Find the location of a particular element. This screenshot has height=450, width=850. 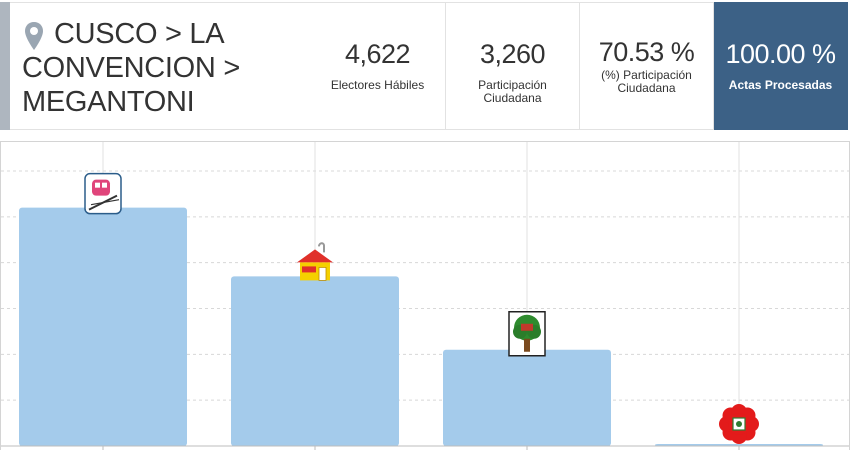

location-box: CUSCO > LA CONVENCION > MEGANTONI is located at coordinates (160, 66).